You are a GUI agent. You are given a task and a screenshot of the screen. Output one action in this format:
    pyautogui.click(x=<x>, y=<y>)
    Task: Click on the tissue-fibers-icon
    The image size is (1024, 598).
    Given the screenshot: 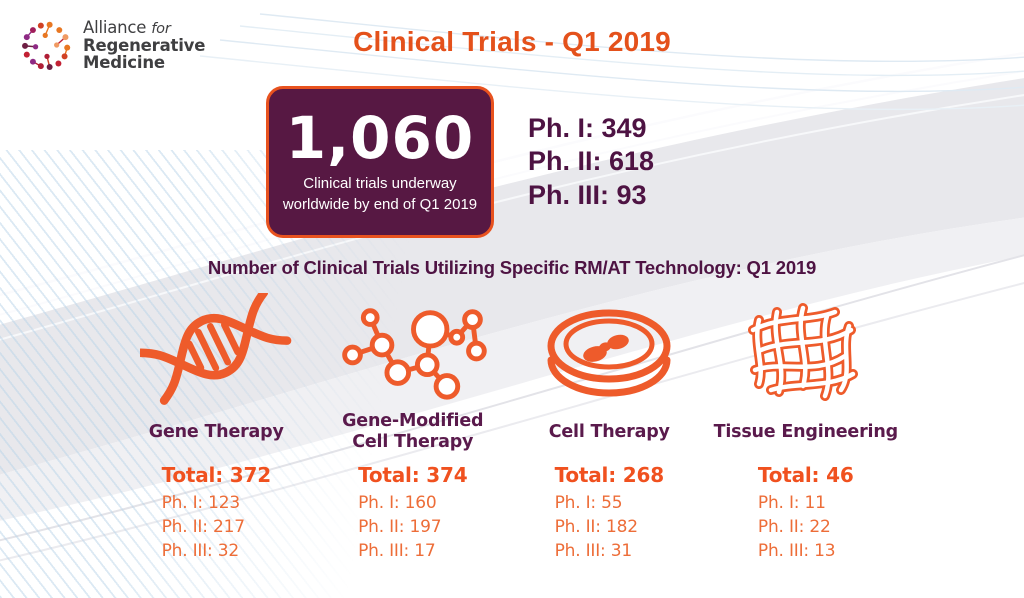 What is the action you would take?
    pyautogui.click(x=806, y=351)
    